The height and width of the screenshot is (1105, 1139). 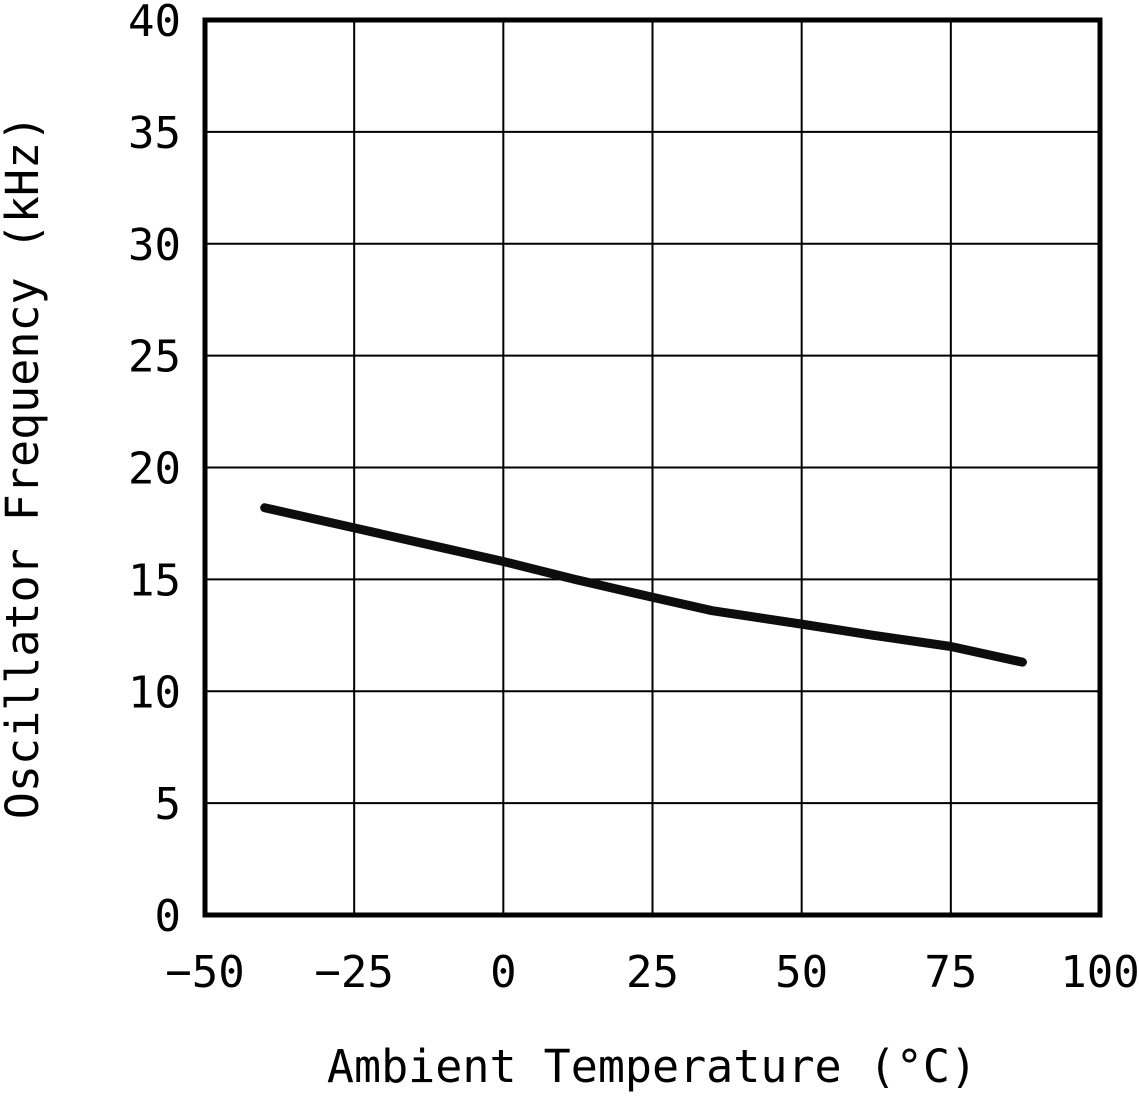 I want to click on x-tick-label: −25, so click(x=353, y=972).